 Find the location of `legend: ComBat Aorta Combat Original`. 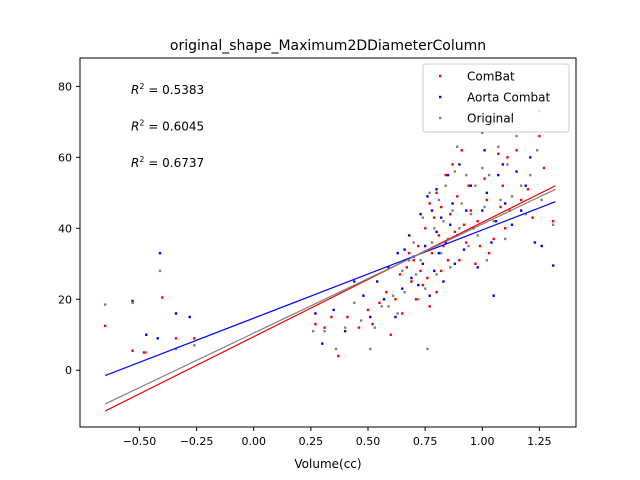

legend: ComBat Aorta Combat Original is located at coordinates (496, 98).